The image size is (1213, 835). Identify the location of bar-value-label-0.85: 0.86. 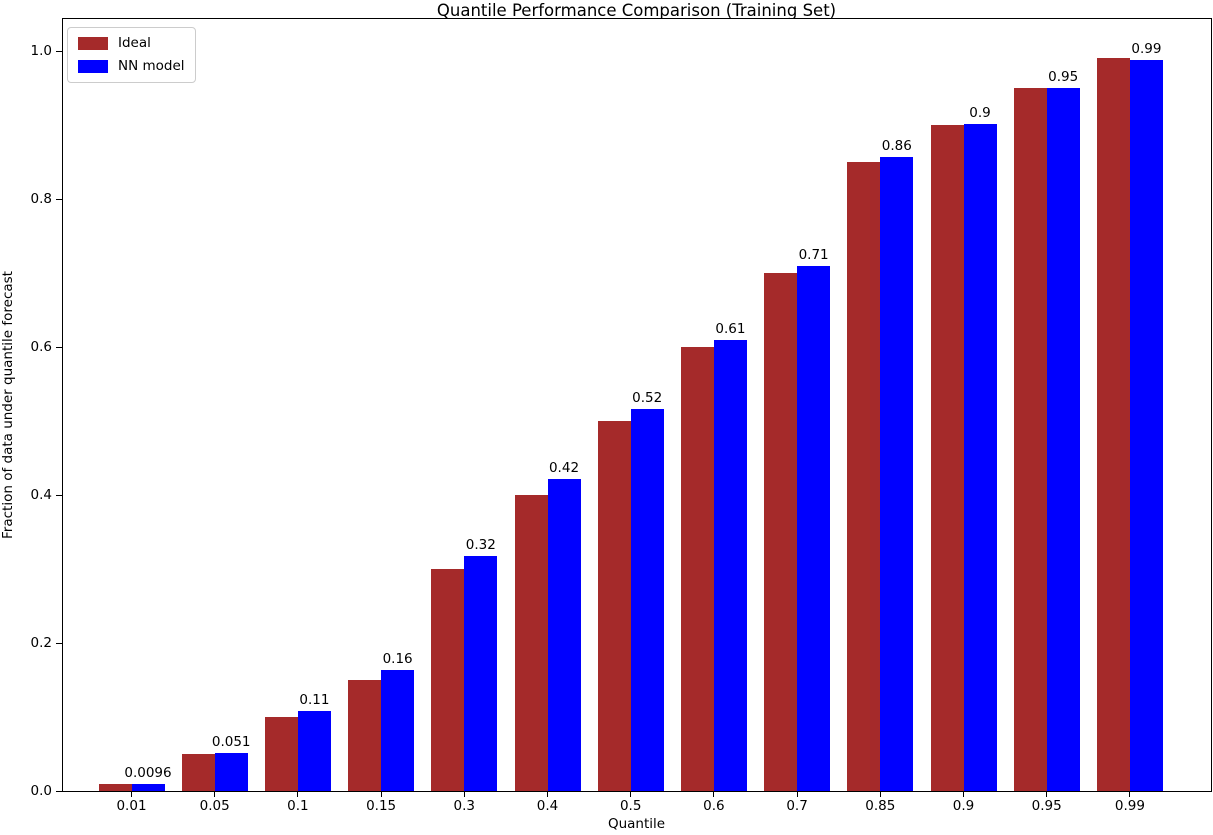
(896, 145).